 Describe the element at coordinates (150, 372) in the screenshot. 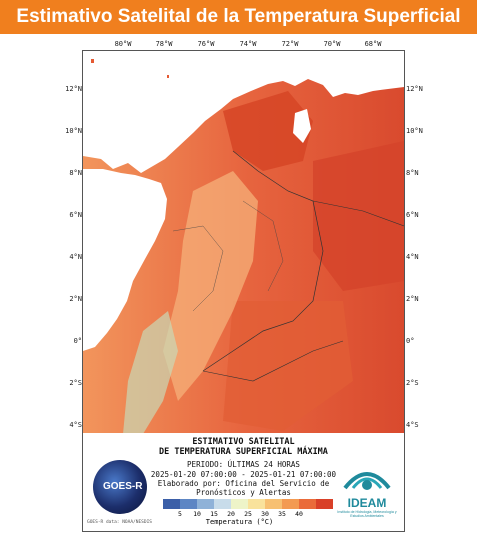

I see `ecuador-highlands` at that location.